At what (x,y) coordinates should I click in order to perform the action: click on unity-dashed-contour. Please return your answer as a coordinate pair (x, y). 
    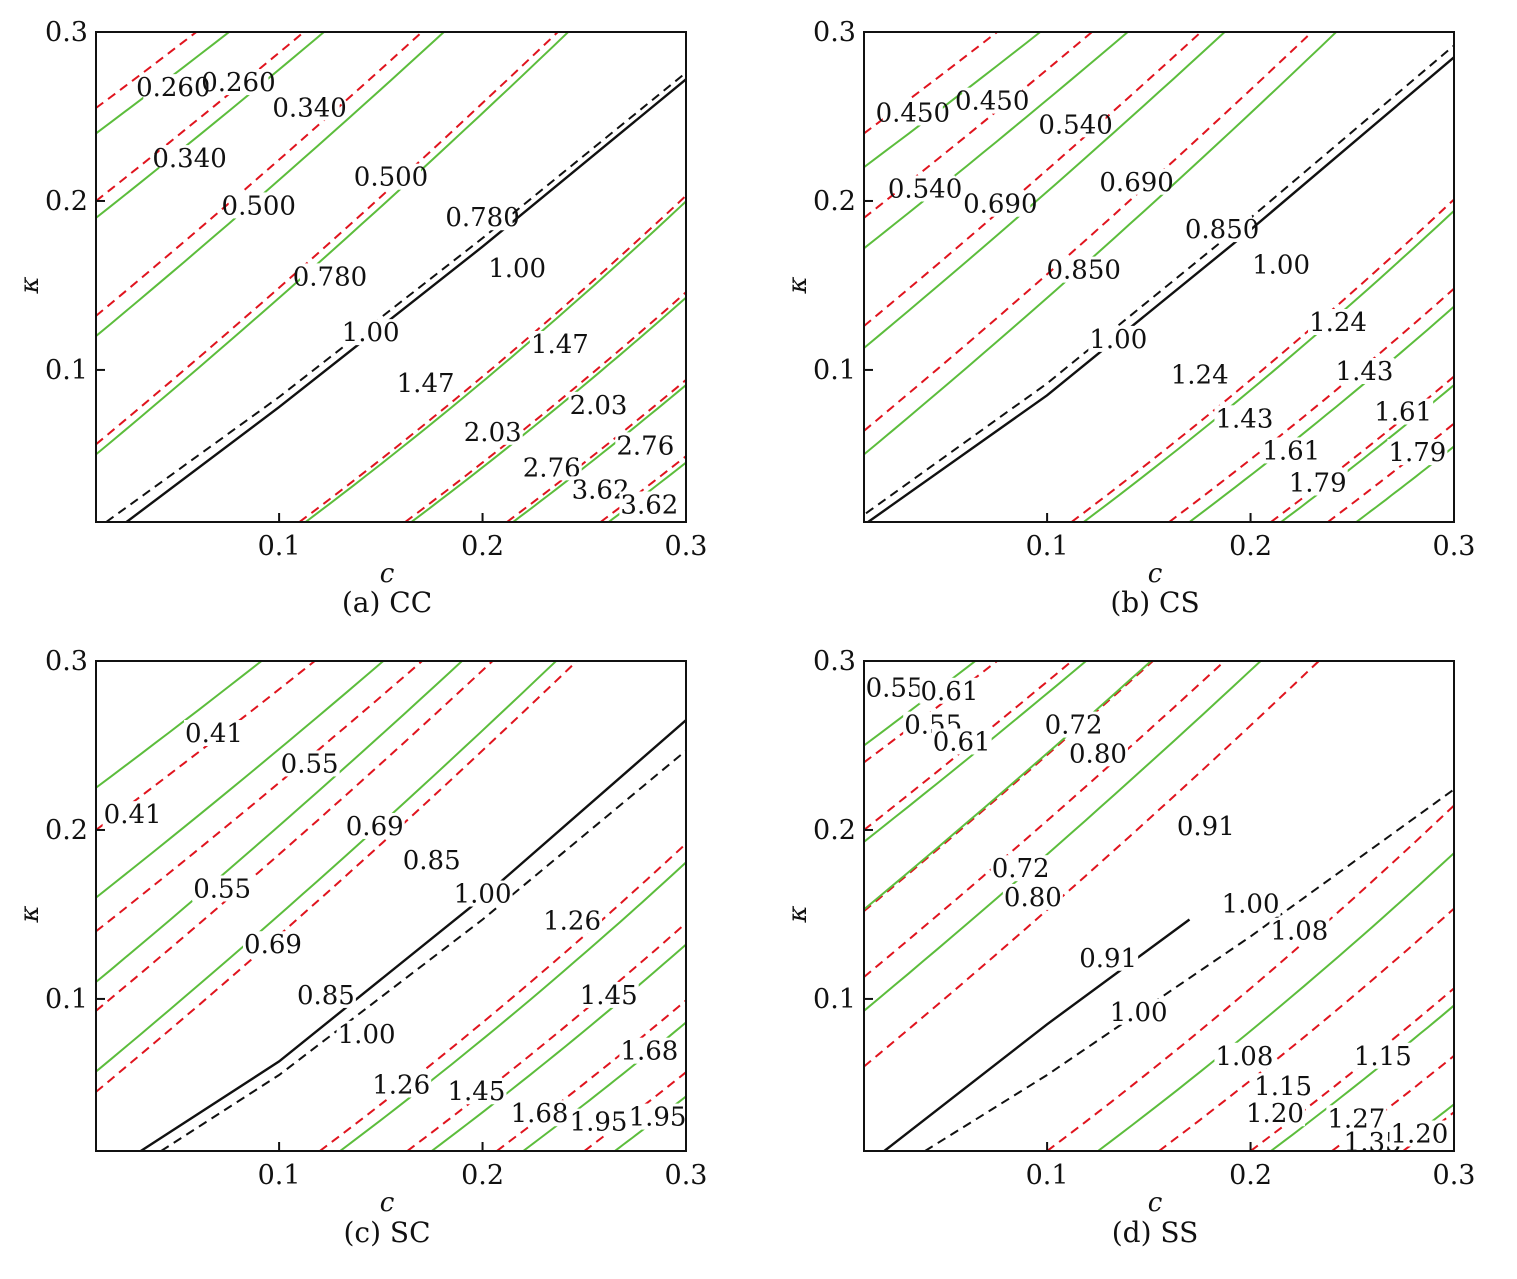
    Looking at the image, I should click on (395, 296).